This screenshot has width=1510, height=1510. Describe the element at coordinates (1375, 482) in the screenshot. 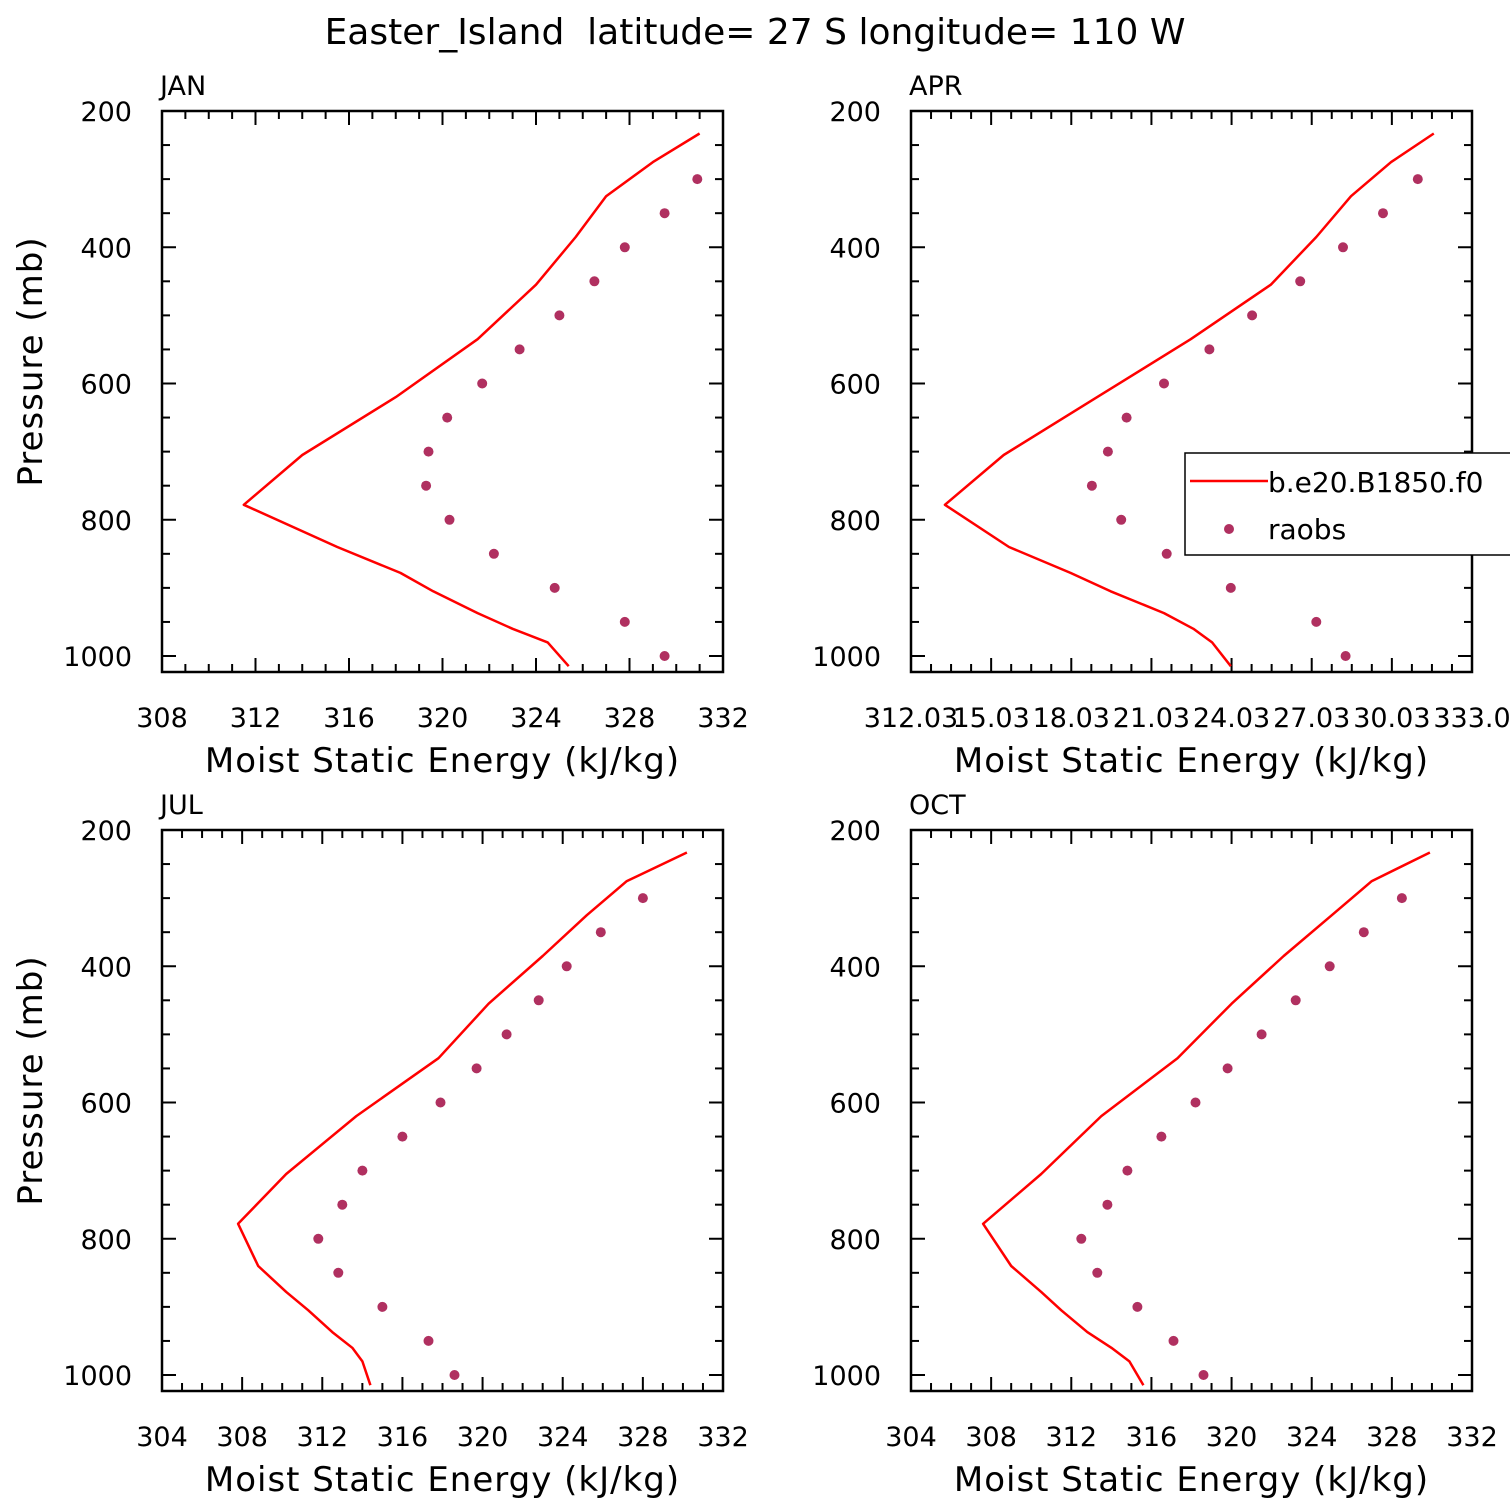

I see `legend-label-model: b.e20.B1850.f0` at that location.